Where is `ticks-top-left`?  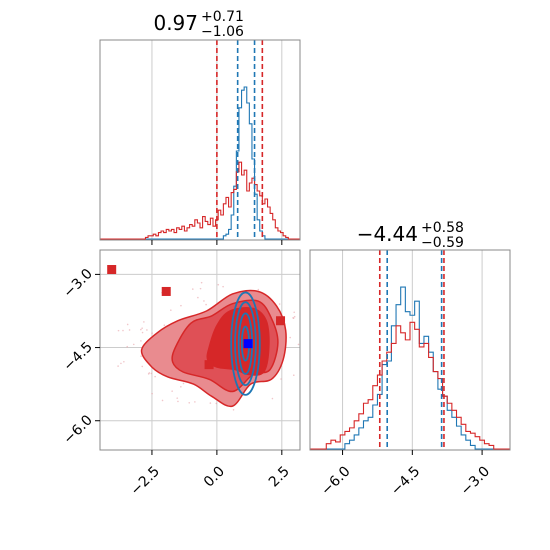
ticks-top-left is located at coordinates (217, 242).